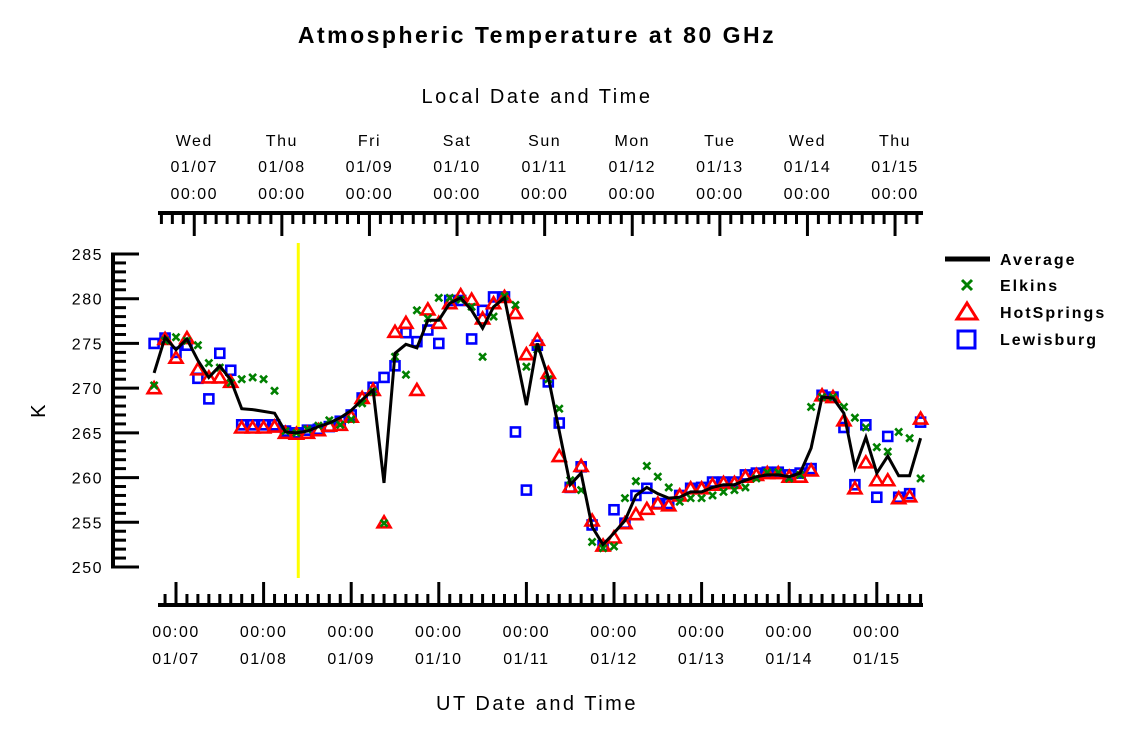  What do you see at coordinates (87, 568) in the screenshot?
I see `y-tick-label: 250` at bounding box center [87, 568].